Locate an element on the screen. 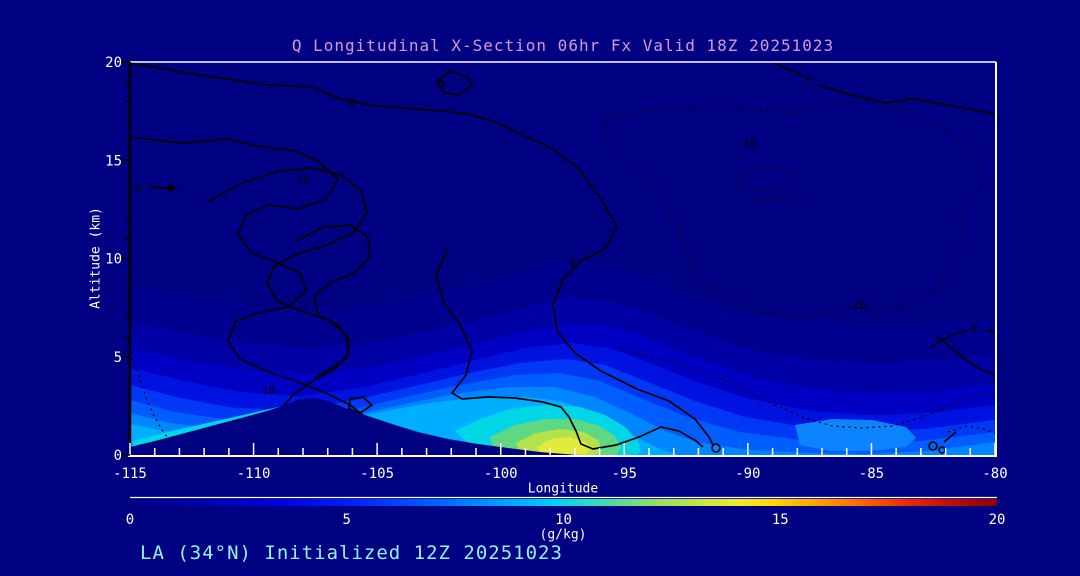 The width and height of the screenshot is (1080, 576). colorbar-tick-label: 5 is located at coordinates (347, 520).